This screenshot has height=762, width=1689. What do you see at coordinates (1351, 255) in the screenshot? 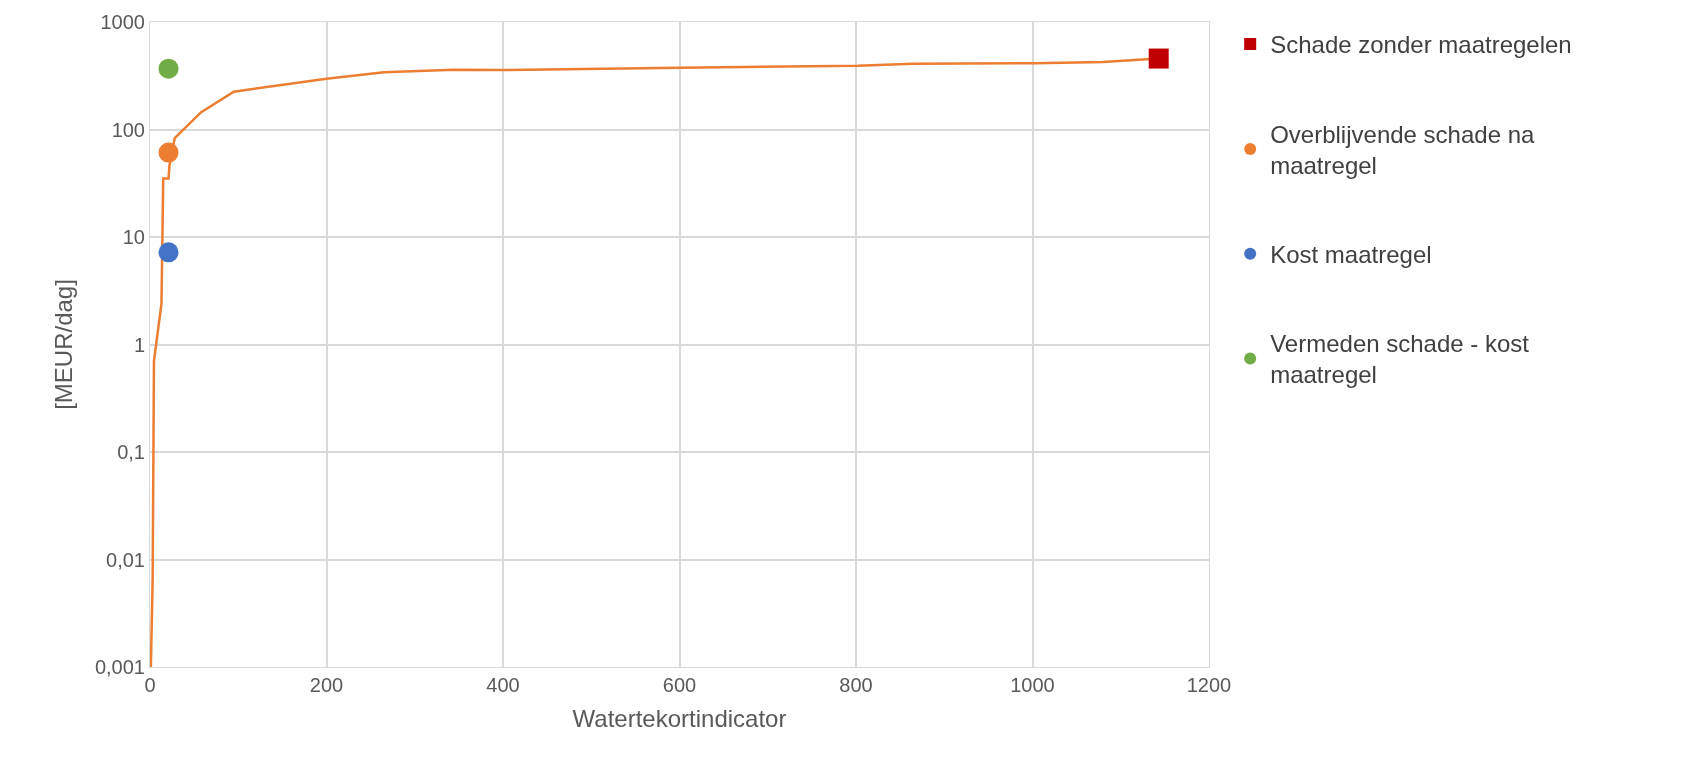
I see `legend-label: Kost maatregel` at bounding box center [1351, 255].